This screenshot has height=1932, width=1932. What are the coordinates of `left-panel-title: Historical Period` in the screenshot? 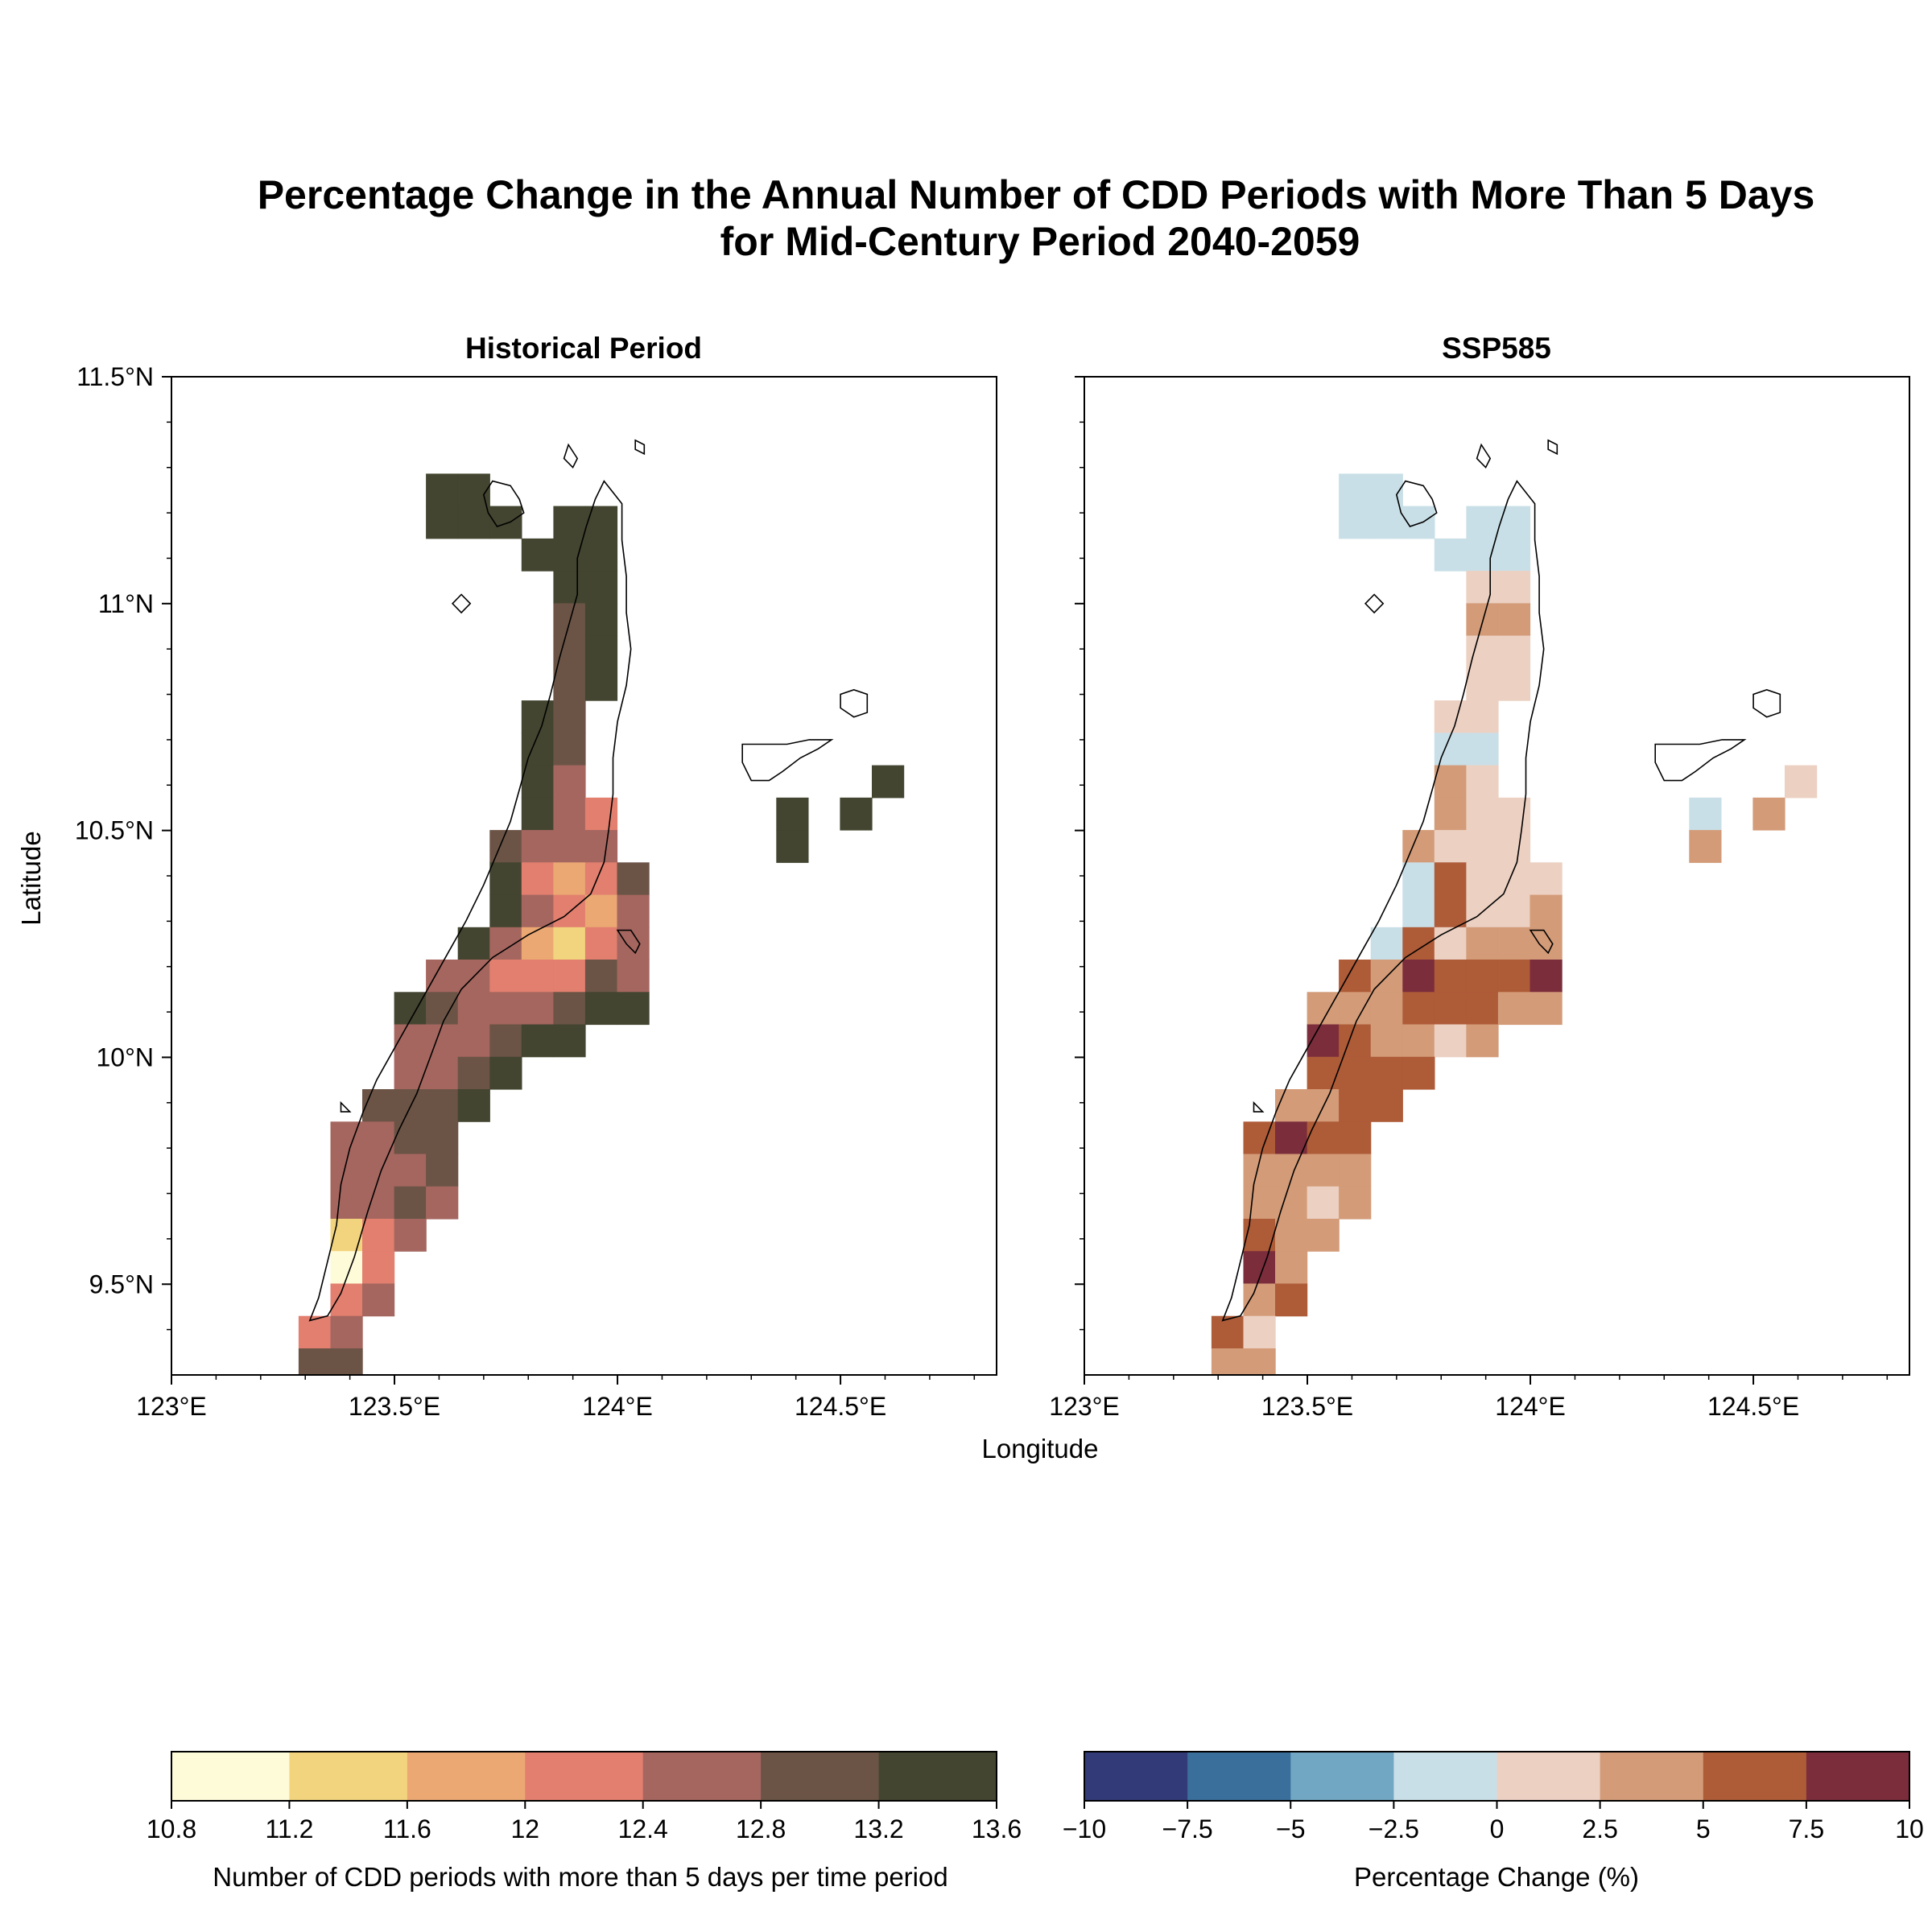 It's located at (583, 348).